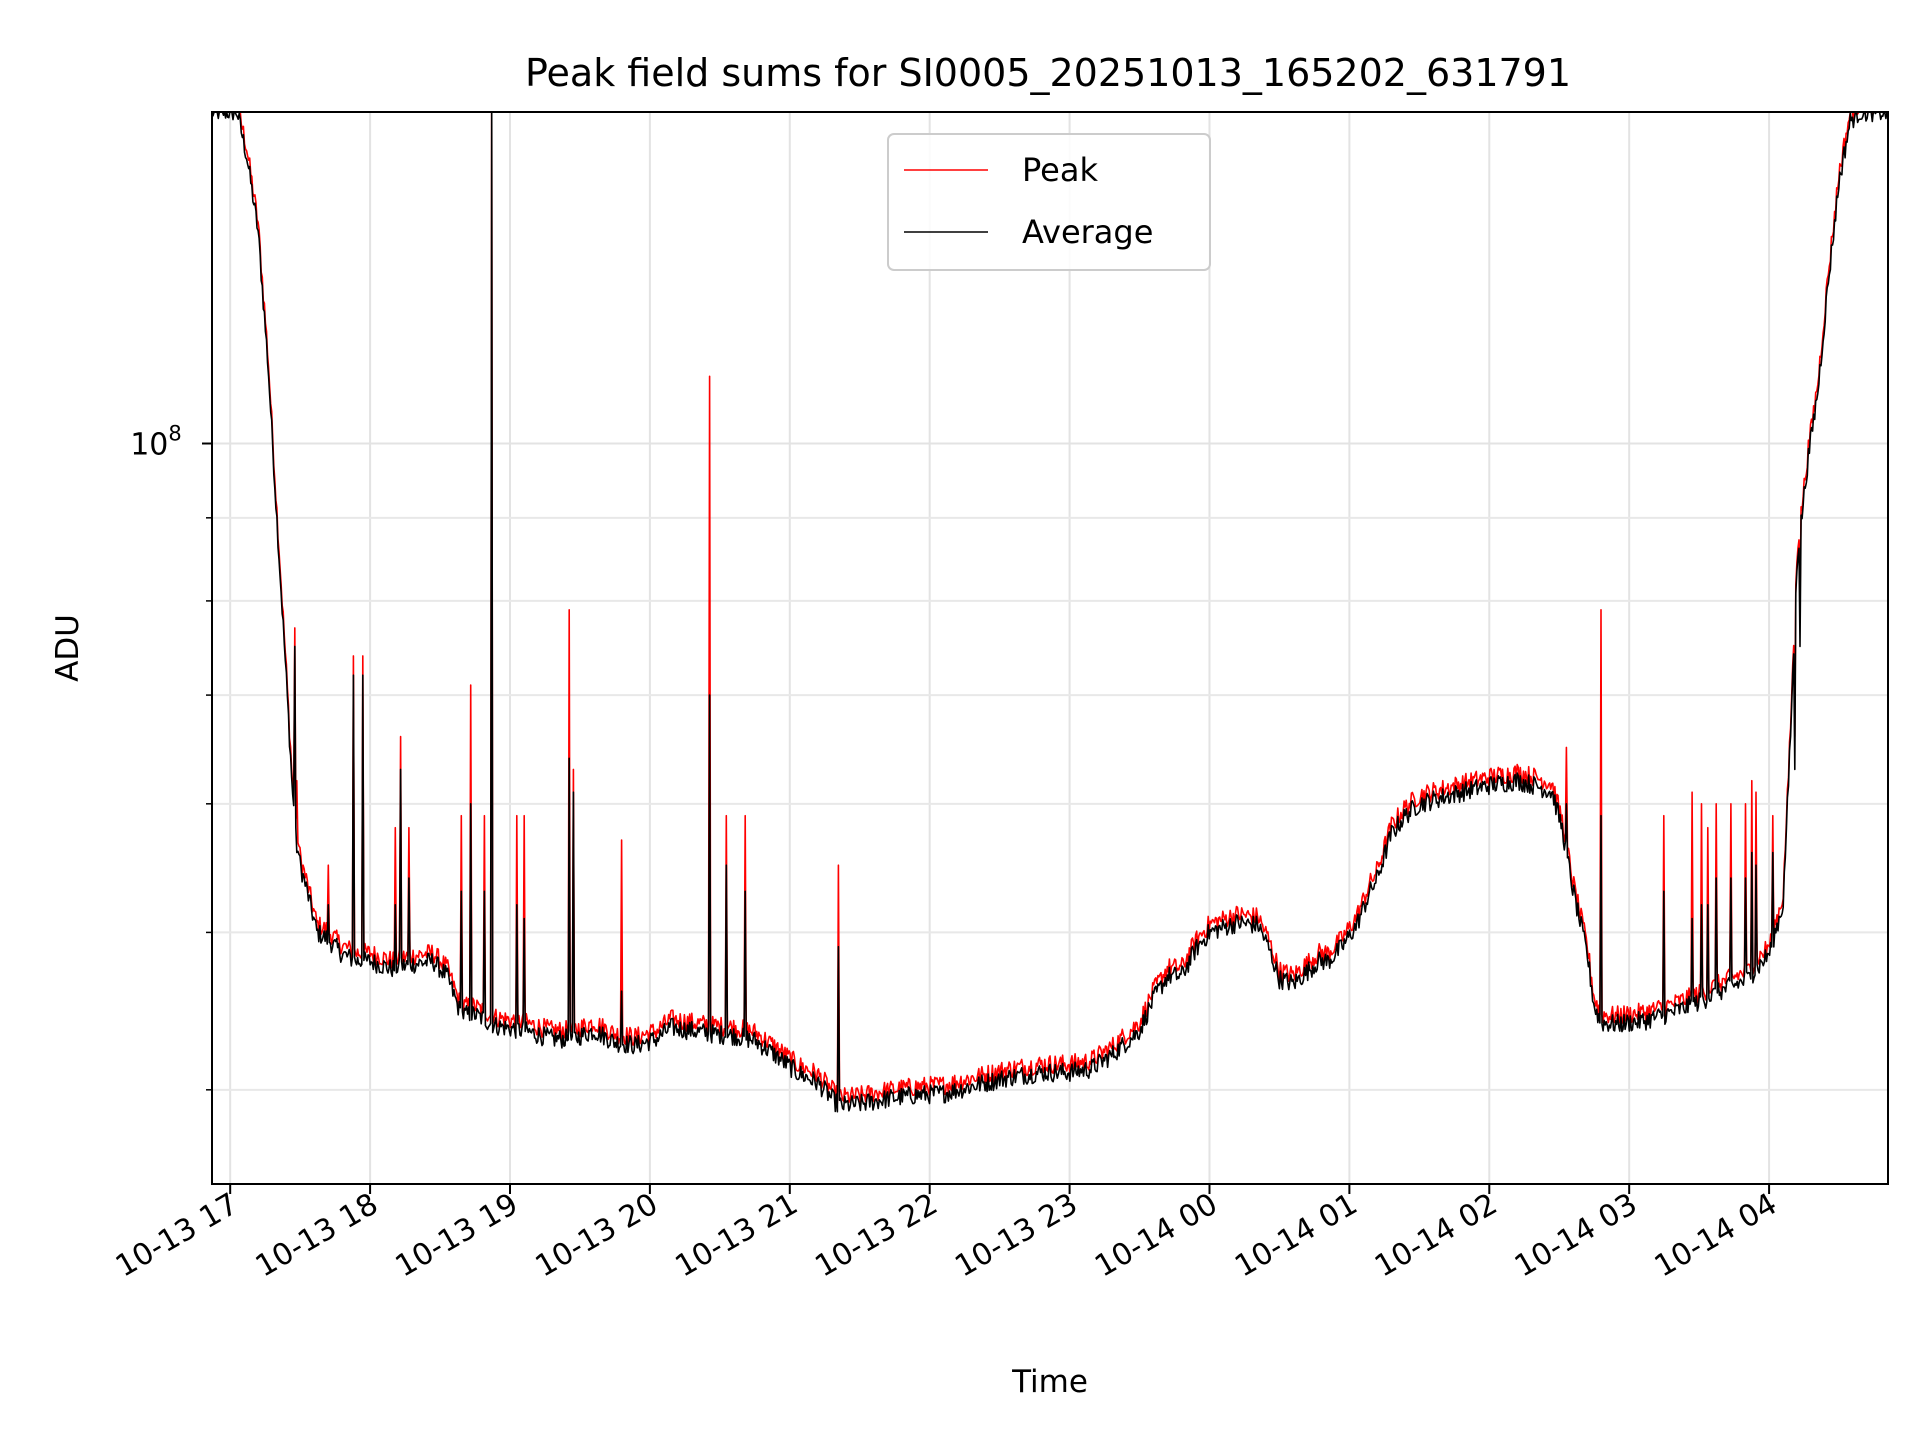 This screenshot has height=1440, width=1920. Describe the element at coordinates (156, 442) in the screenshot. I see `y-tick-label: 108` at that location.